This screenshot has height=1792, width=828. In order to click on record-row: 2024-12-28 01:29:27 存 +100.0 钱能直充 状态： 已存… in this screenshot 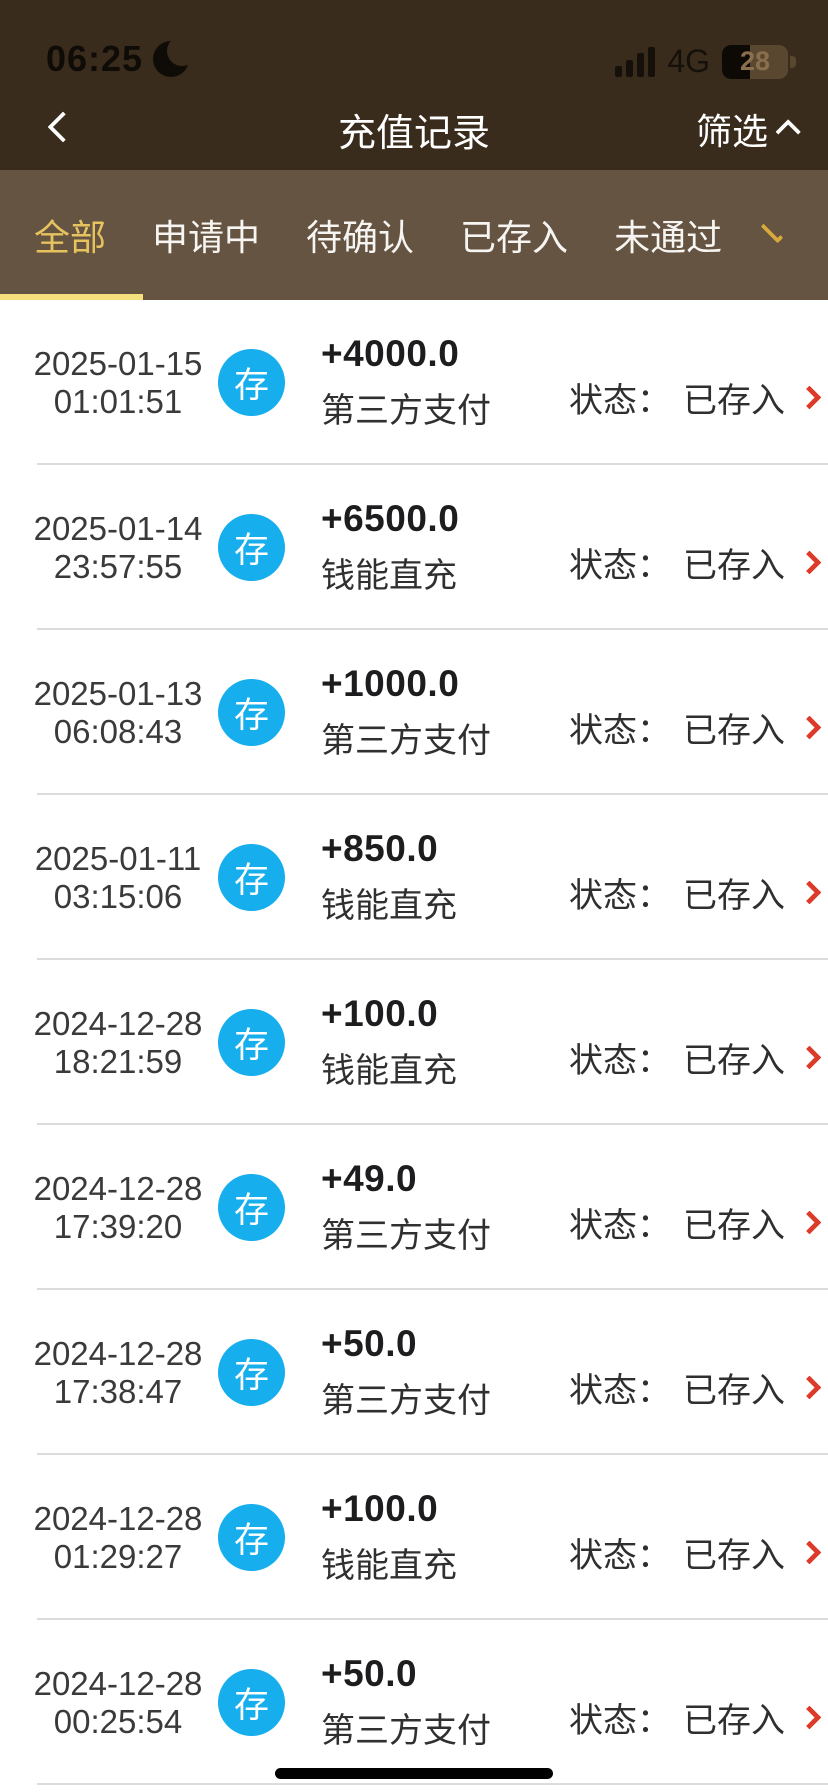, I will do `click(414, 1537)`.